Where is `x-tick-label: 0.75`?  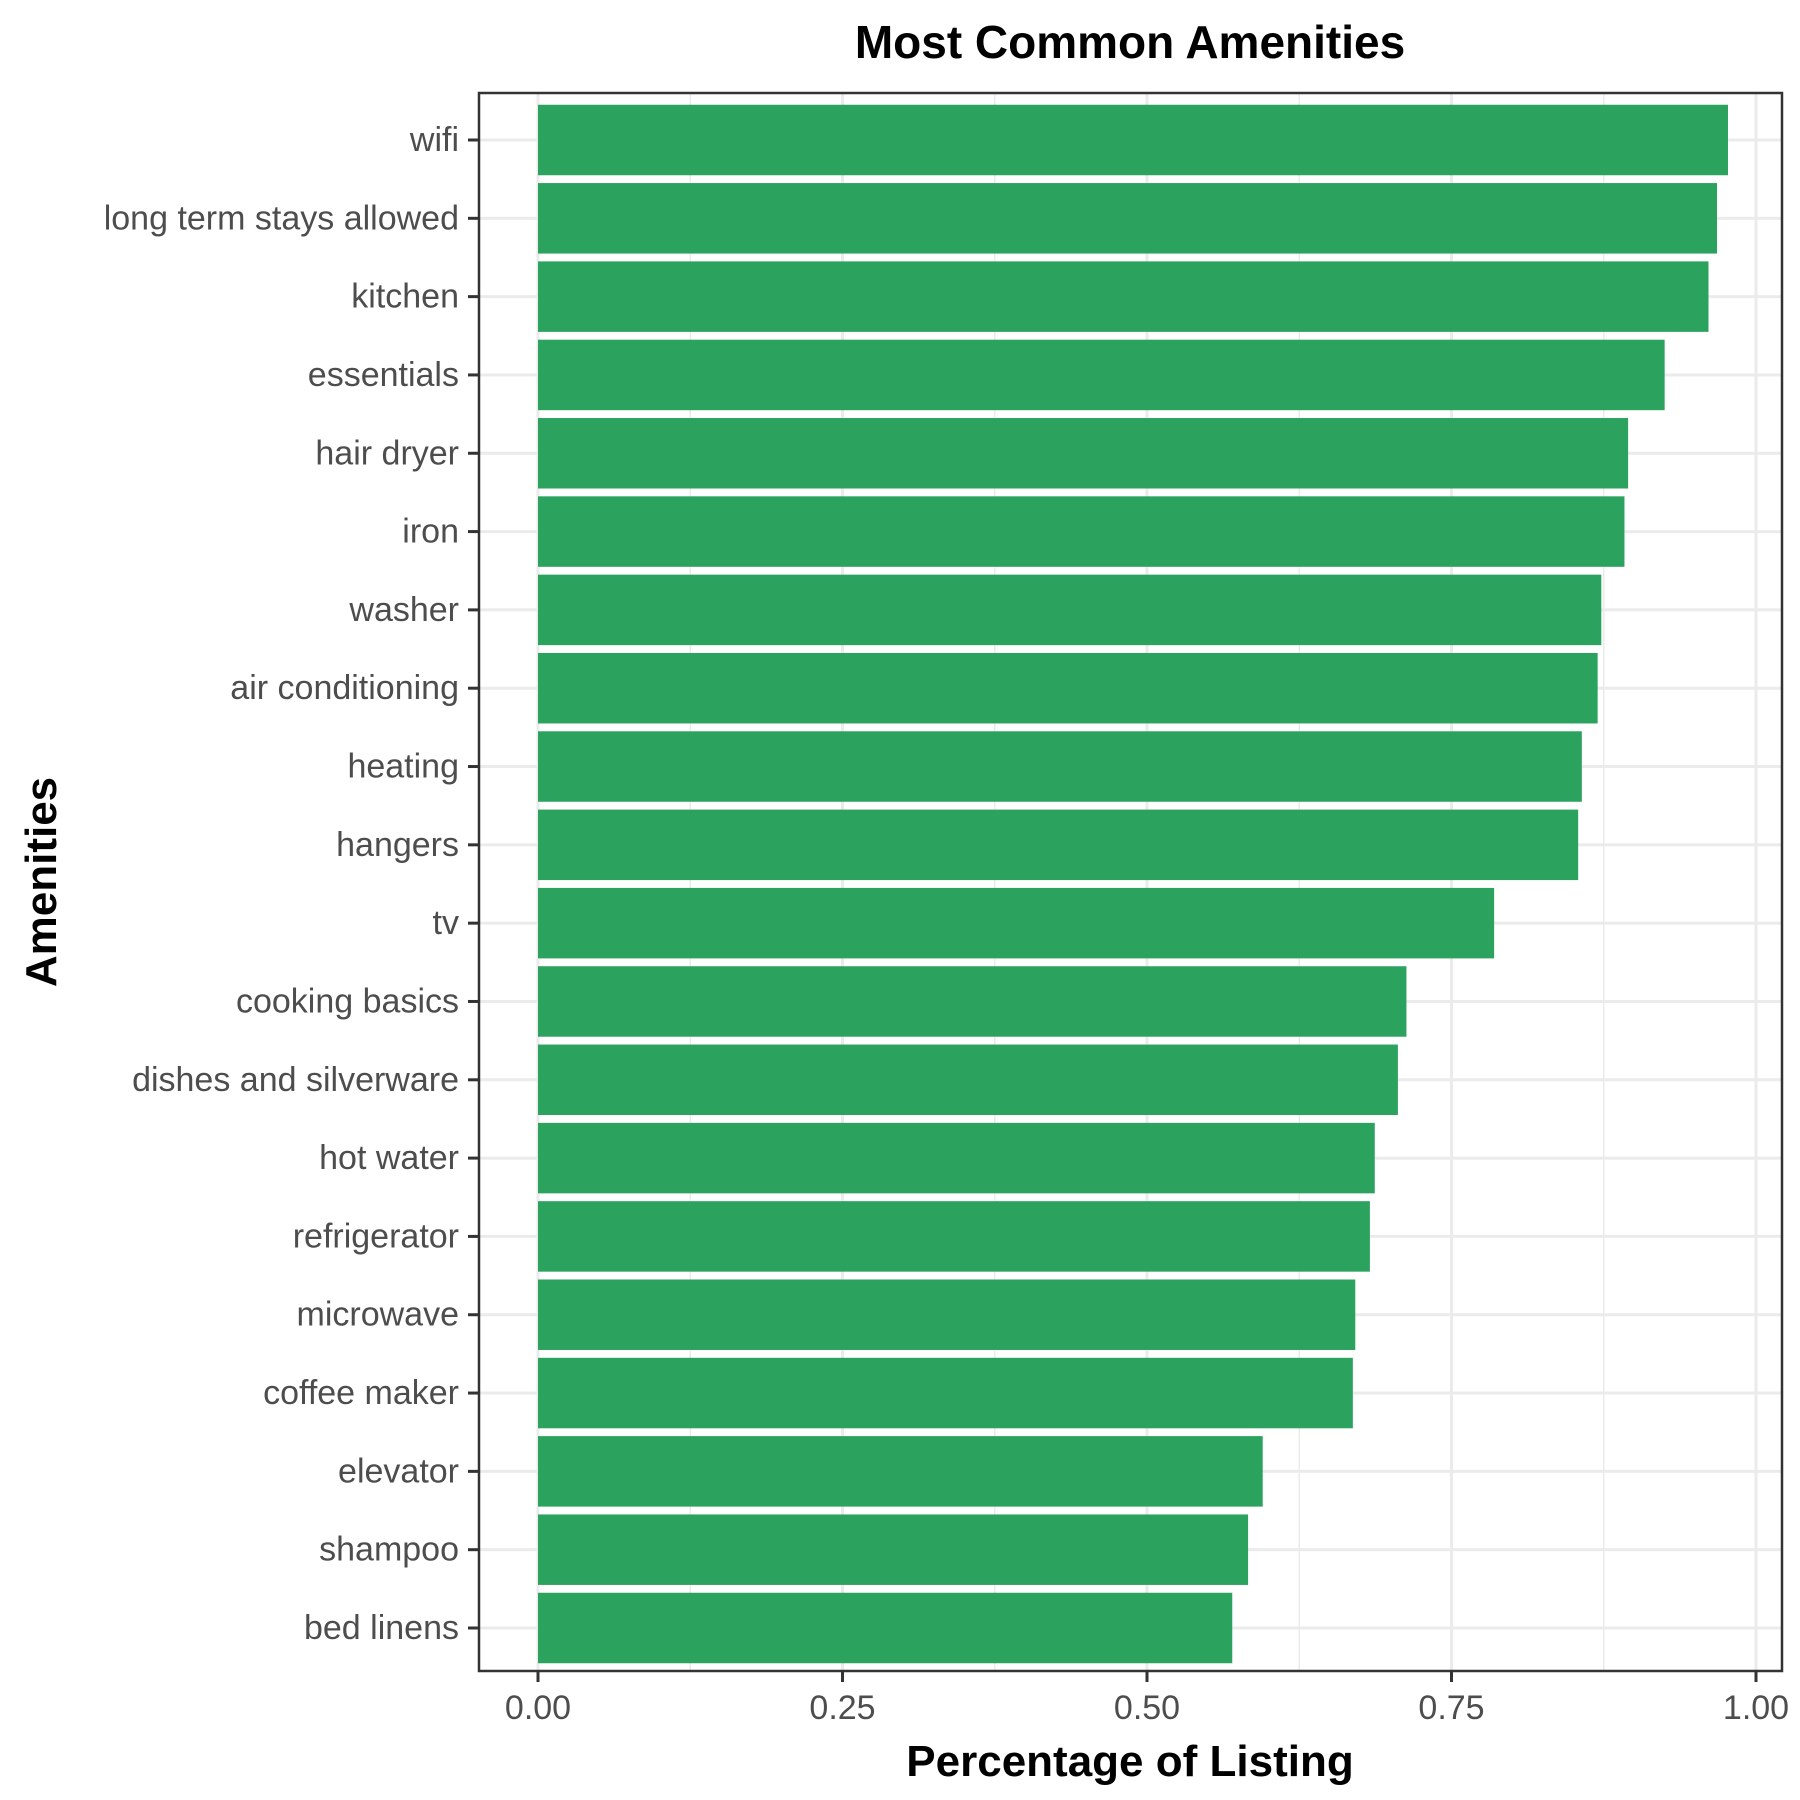 x-tick-label: 0.75 is located at coordinates (1451, 1708).